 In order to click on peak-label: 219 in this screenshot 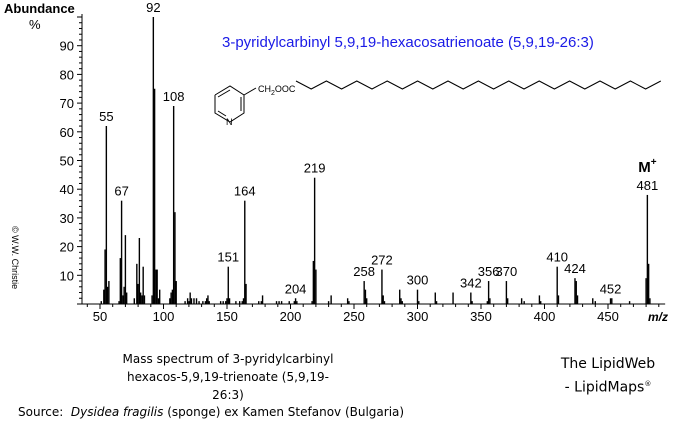, I will do `click(315, 168)`.